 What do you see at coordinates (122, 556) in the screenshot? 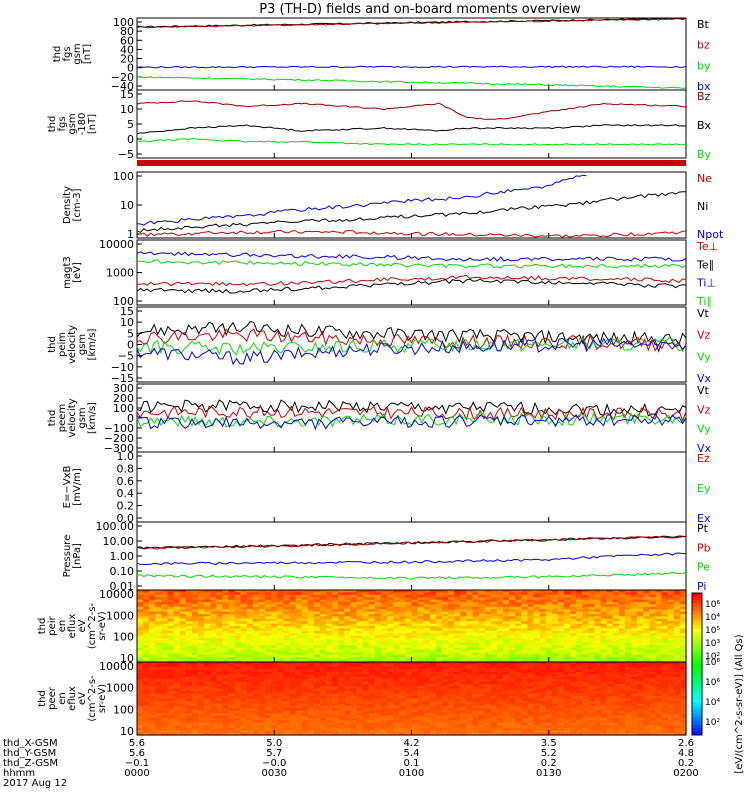
I see `y-tick-label: 1.00` at bounding box center [122, 556].